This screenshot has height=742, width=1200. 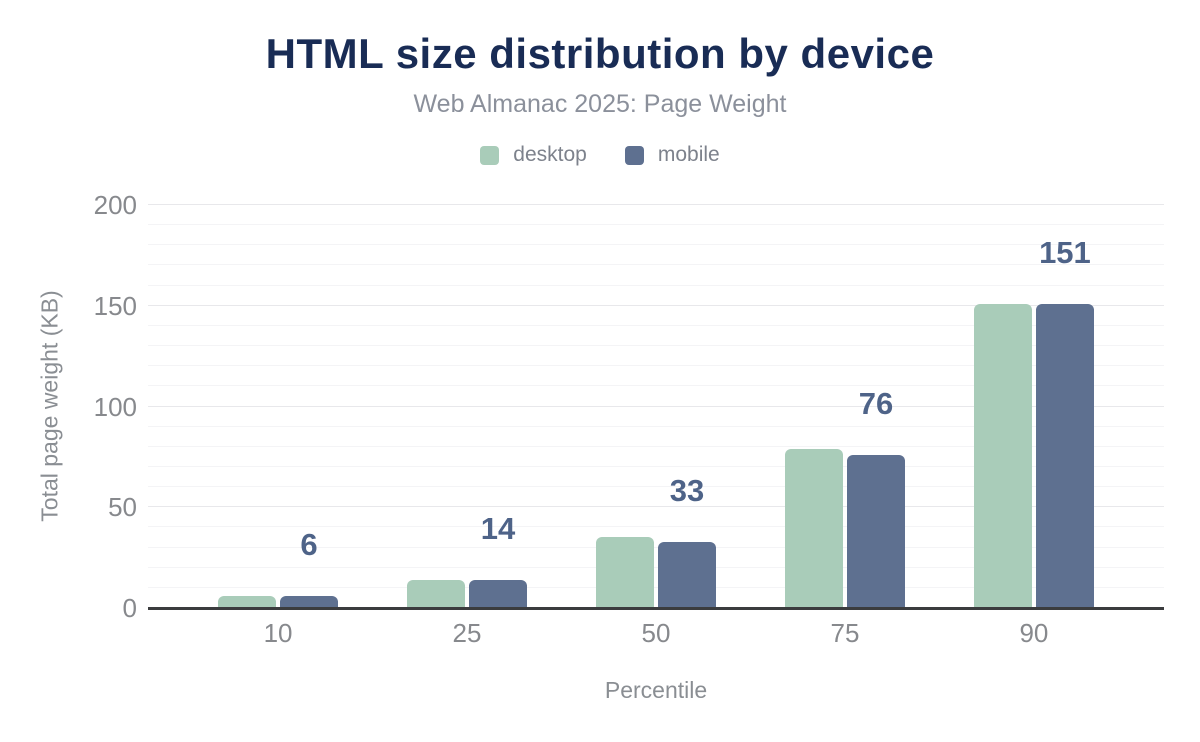 What do you see at coordinates (550, 154) in the screenshot?
I see `legend-label-desktop: desktop` at bounding box center [550, 154].